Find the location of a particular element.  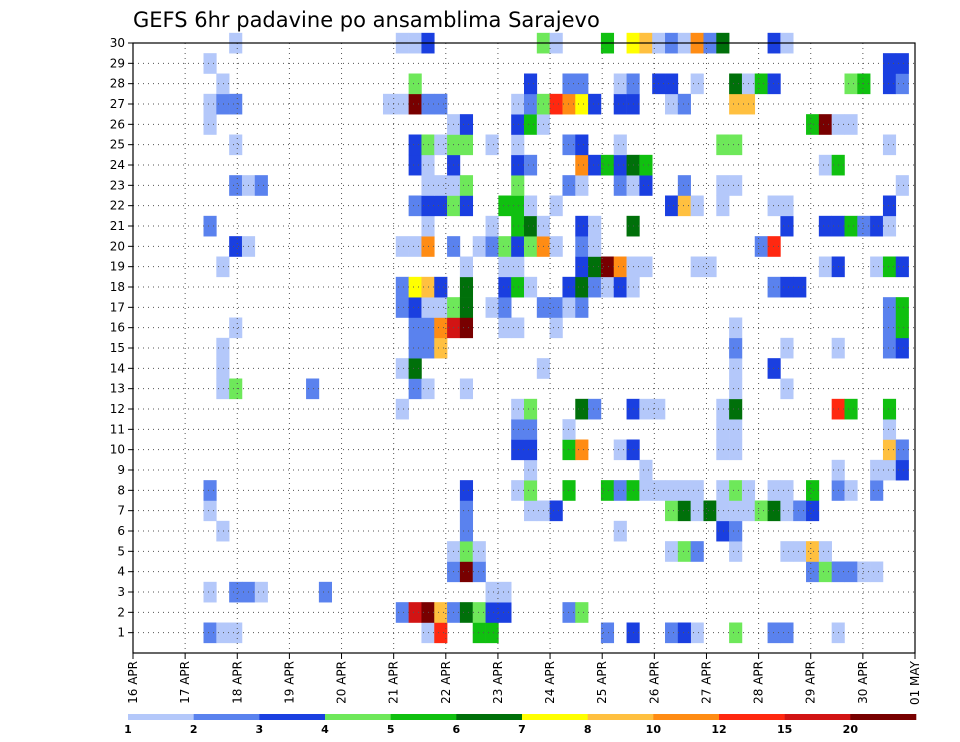

x-tick-label: 29 APR is located at coordinates (811, 682).